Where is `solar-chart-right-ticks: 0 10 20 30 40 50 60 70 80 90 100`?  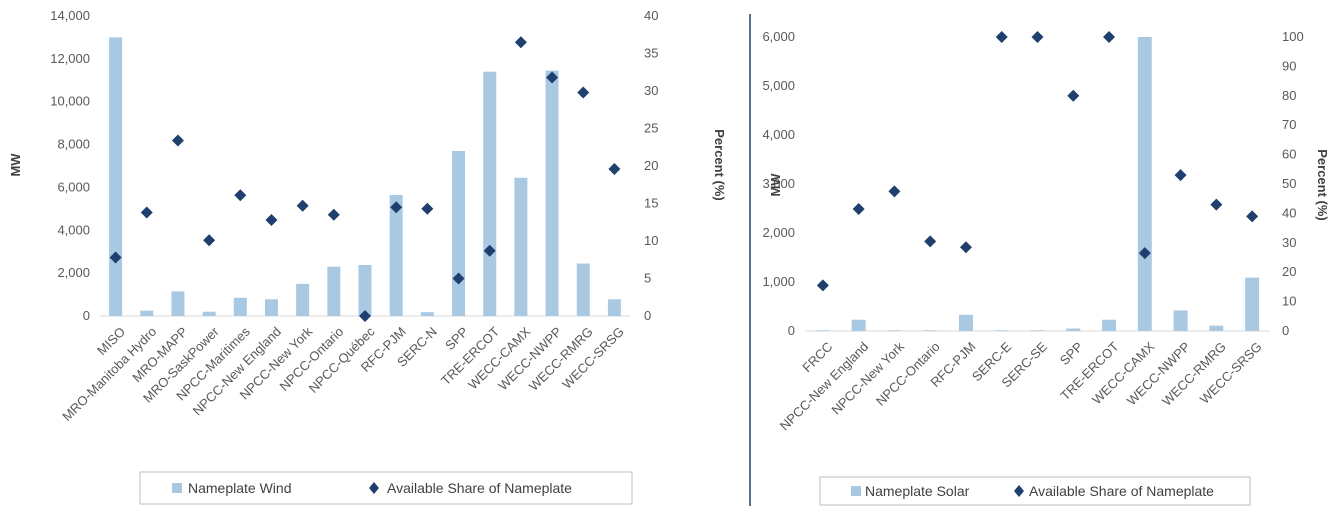
solar-chart-right-ticks: 0 10 20 30 40 50 60 70 80 90 100 is located at coordinates (1293, 183).